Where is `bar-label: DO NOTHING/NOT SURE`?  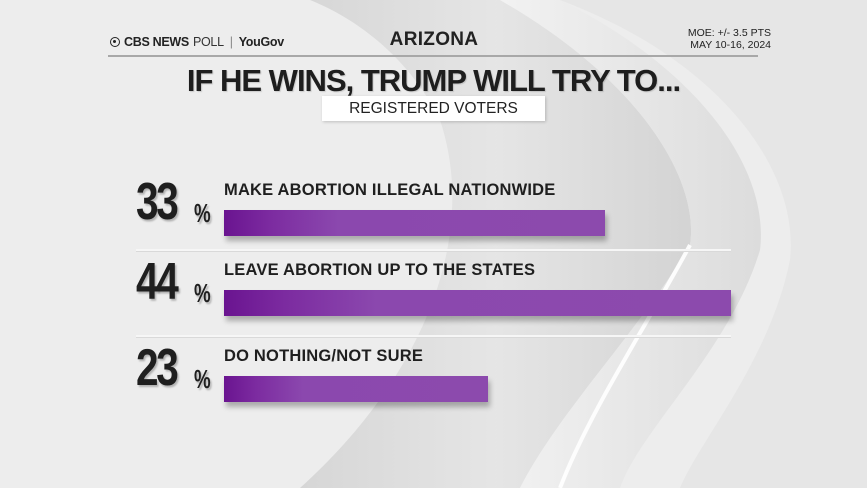
bar-label: DO NOTHING/NOT SURE is located at coordinates (324, 356).